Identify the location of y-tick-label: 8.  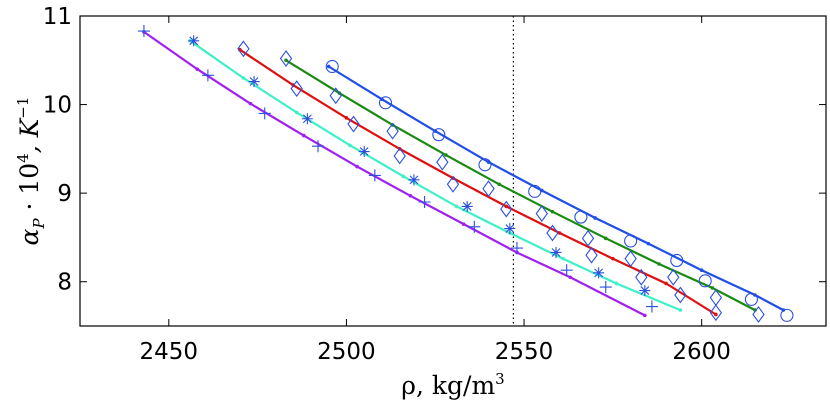
(64, 283).